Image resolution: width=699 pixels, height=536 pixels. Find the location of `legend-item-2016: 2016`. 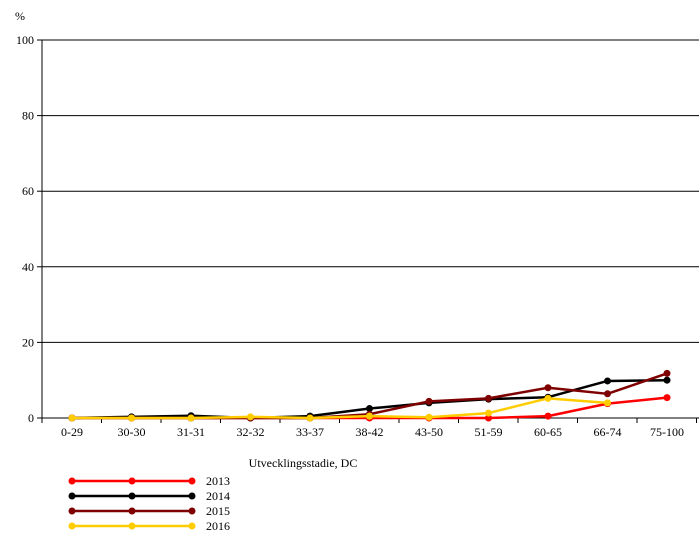

legend-item-2016: 2016 is located at coordinates (149, 526).